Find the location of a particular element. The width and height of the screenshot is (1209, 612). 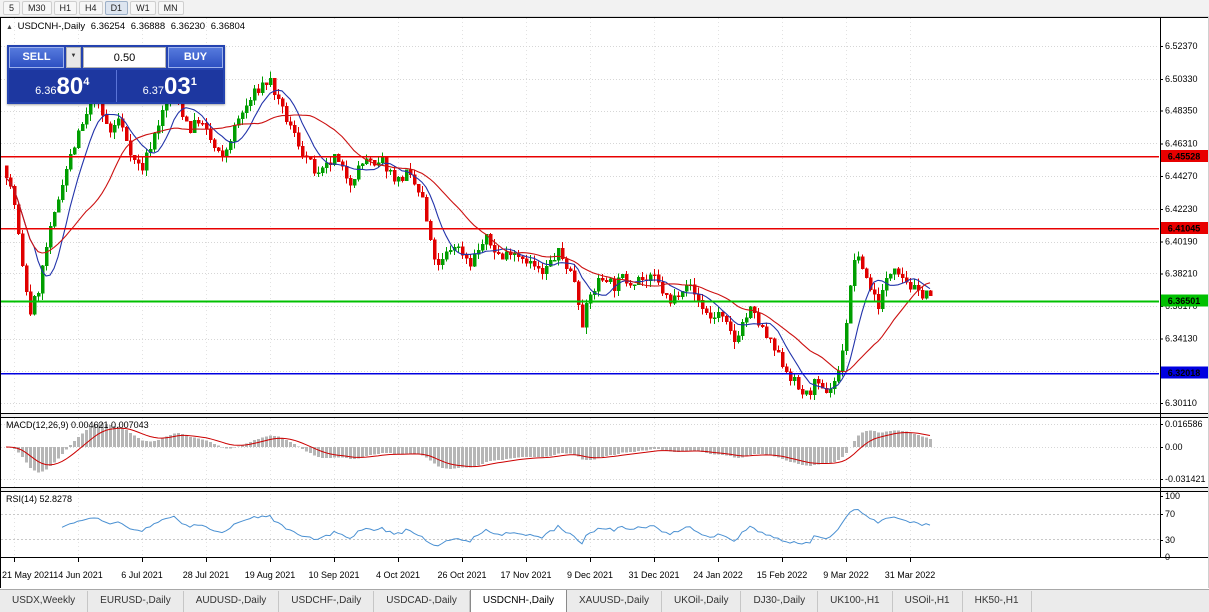

tab-usoil-h1: USOil-,H1 is located at coordinates (927, 601).